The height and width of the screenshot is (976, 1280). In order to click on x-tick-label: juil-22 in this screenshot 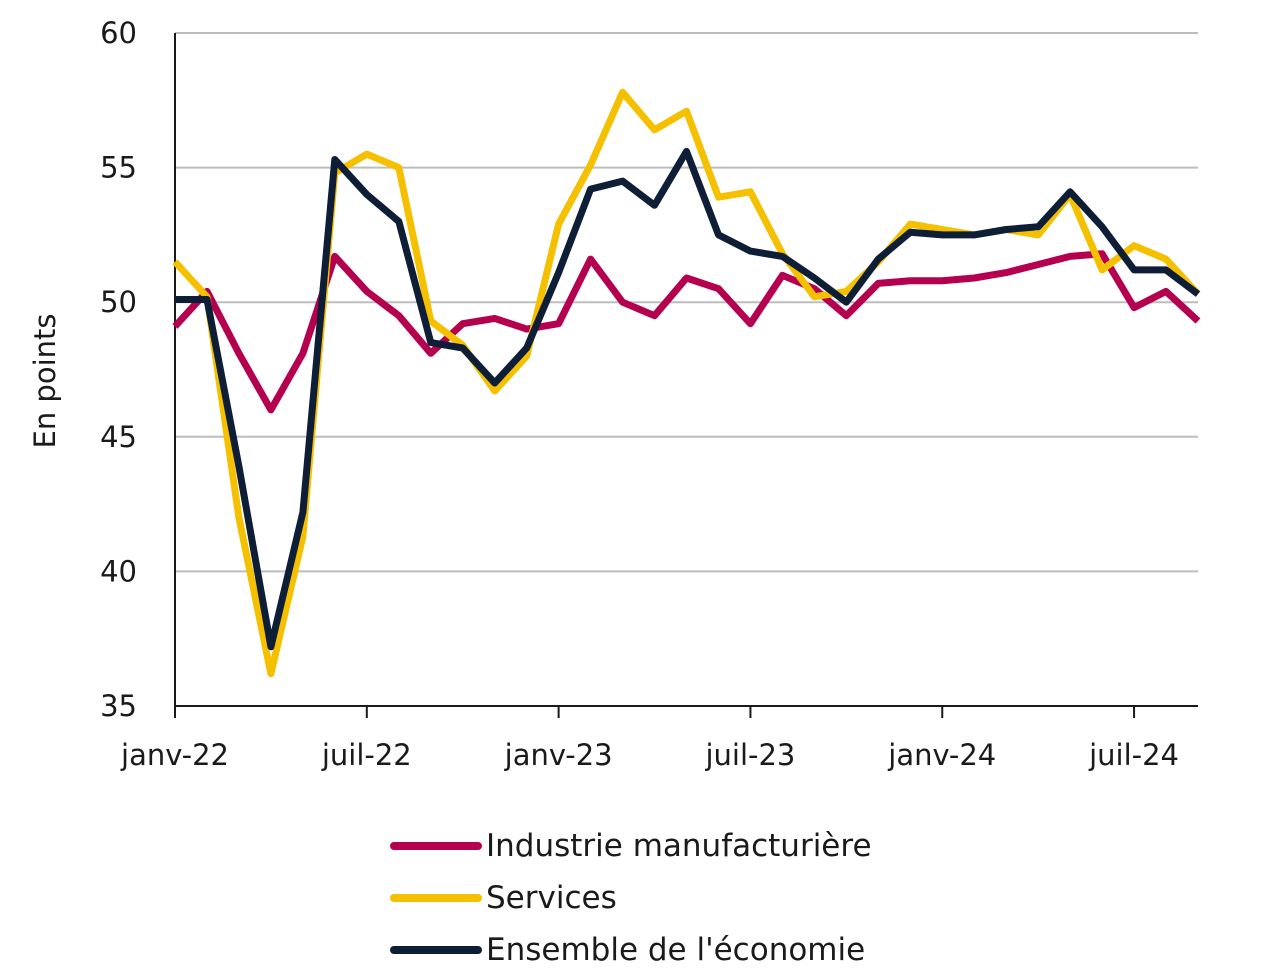, I will do `click(366, 755)`.